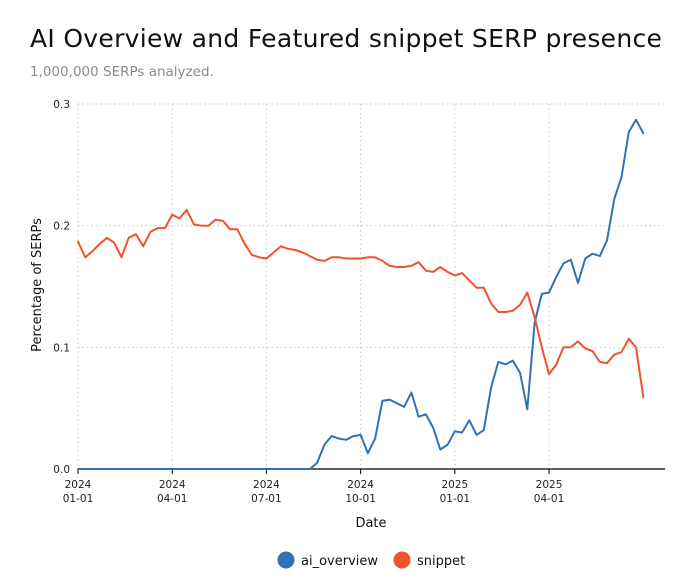 Image resolution: width=695 pixels, height=586 pixels. I want to click on legend-item-snippet: snippet, so click(429, 560).